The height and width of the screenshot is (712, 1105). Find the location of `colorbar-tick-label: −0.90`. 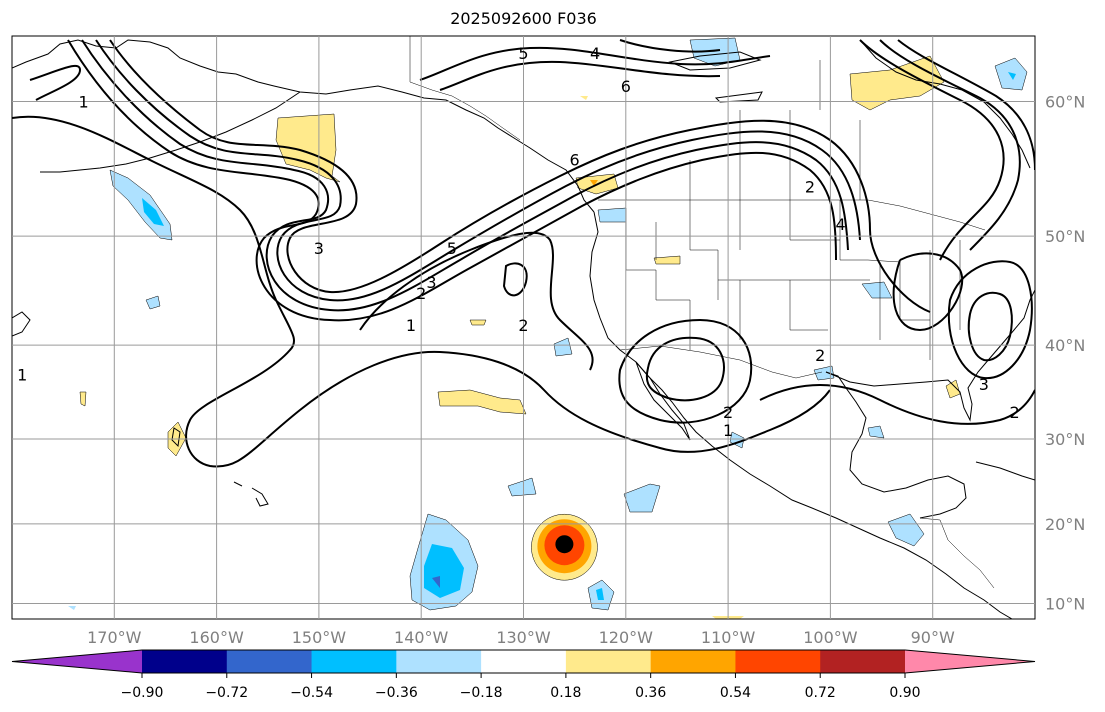

colorbar-tick-label: −0.90 is located at coordinates (142, 693).